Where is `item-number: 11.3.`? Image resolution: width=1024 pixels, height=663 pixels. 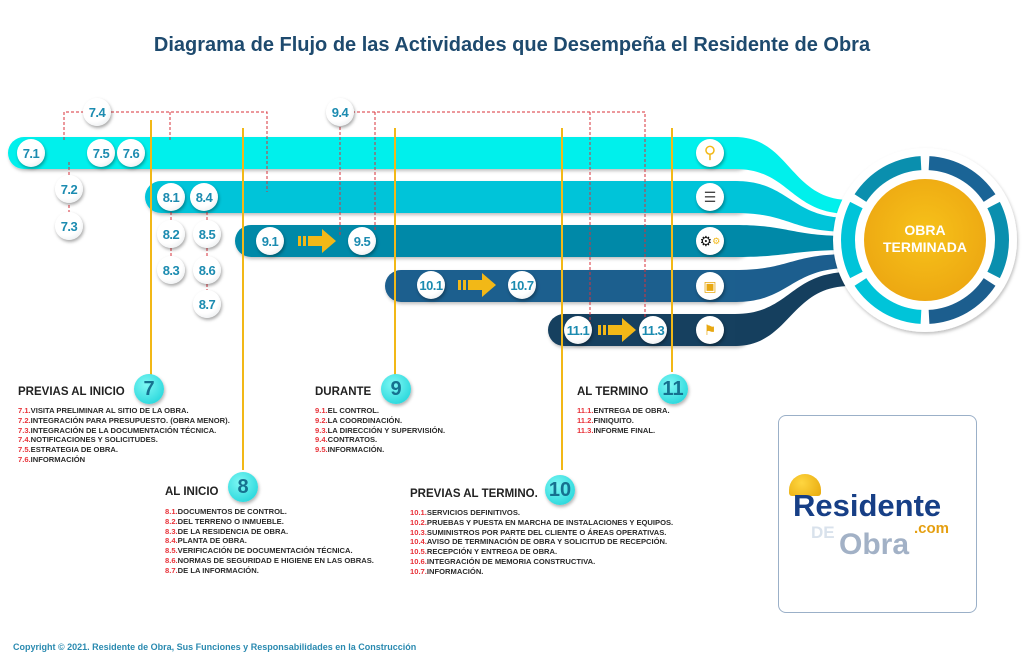
item-number: 11.3. is located at coordinates (585, 430).